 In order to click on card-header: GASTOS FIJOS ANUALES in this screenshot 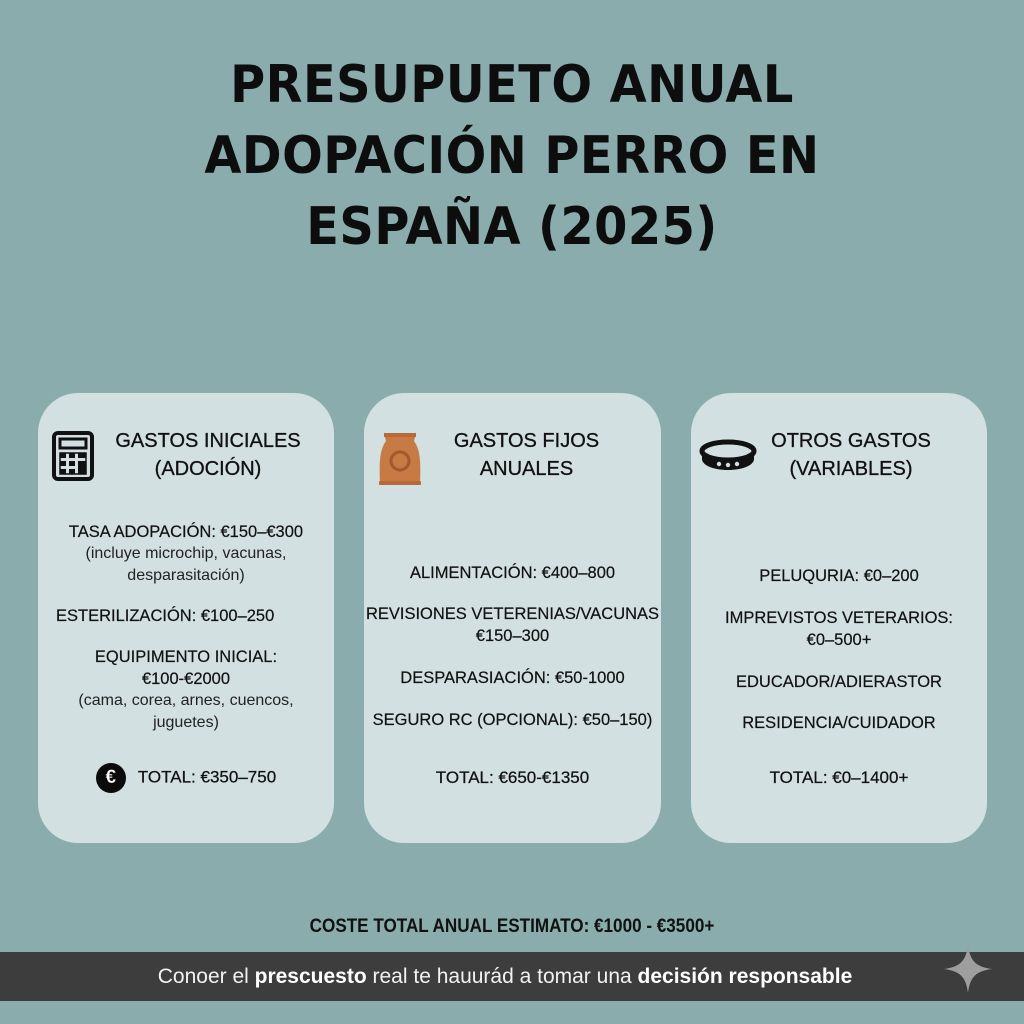, I will do `click(512, 457)`.